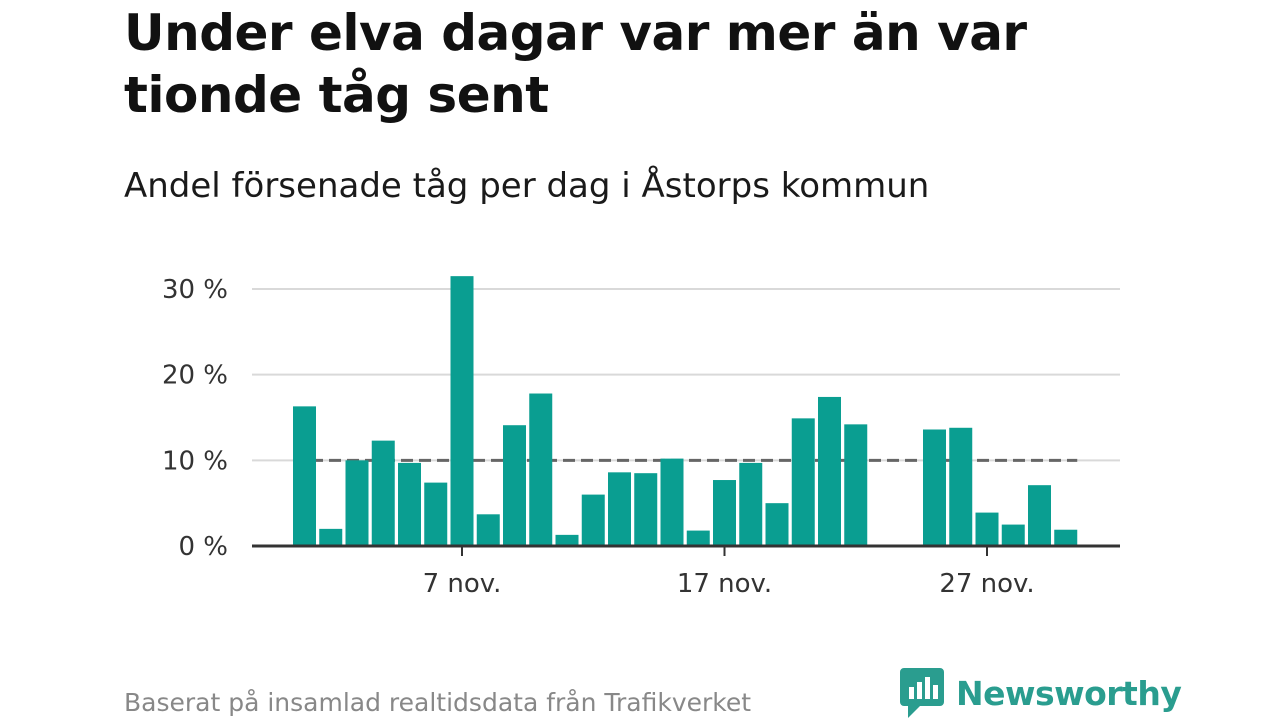 This screenshot has width=1280, height=720. Describe the element at coordinates (203, 547) in the screenshot. I see `y-tick-label: 0 %` at that location.